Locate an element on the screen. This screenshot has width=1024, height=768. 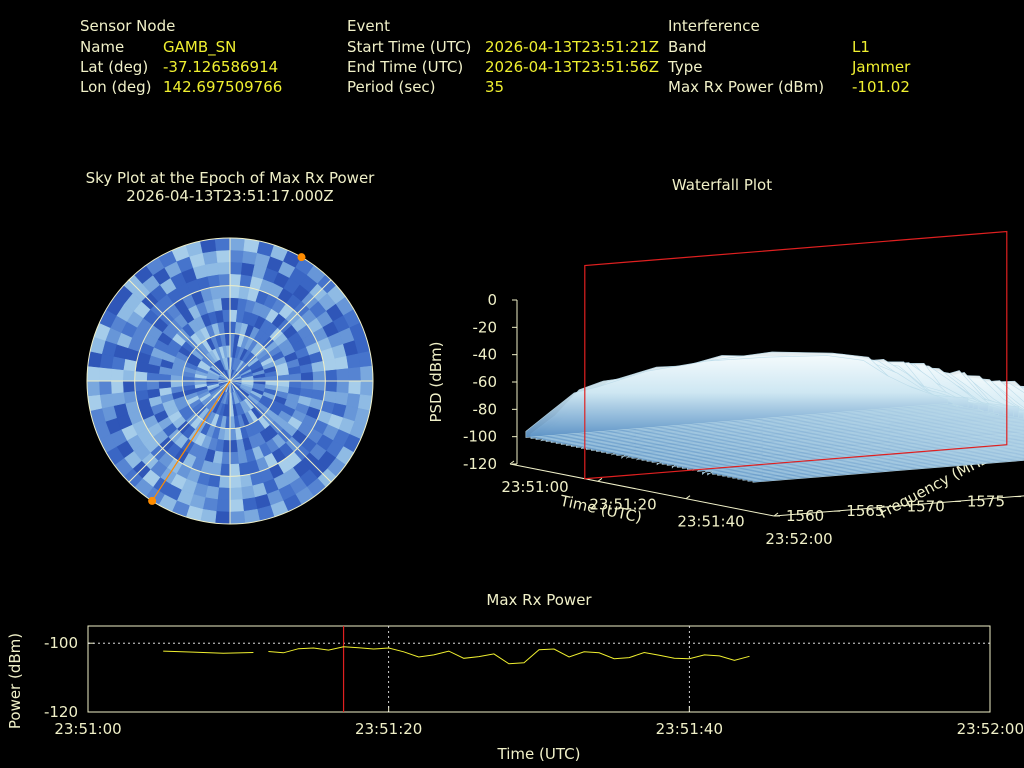
power-plot-frame is located at coordinates (539, 669).